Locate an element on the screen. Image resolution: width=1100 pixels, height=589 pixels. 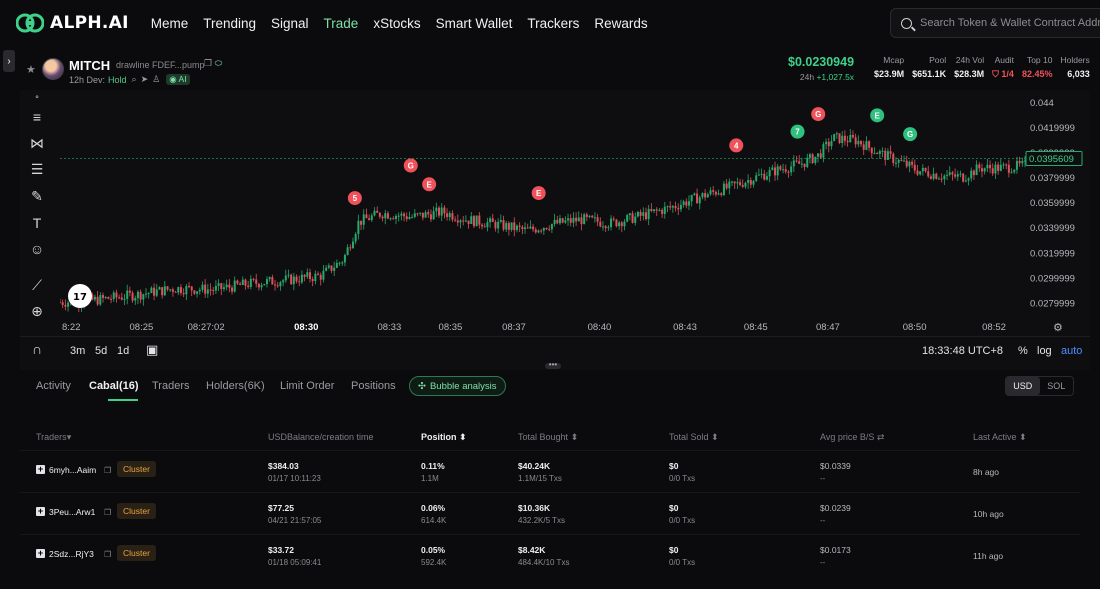
calendar-icon: ▣ is located at coordinates (152, 349).